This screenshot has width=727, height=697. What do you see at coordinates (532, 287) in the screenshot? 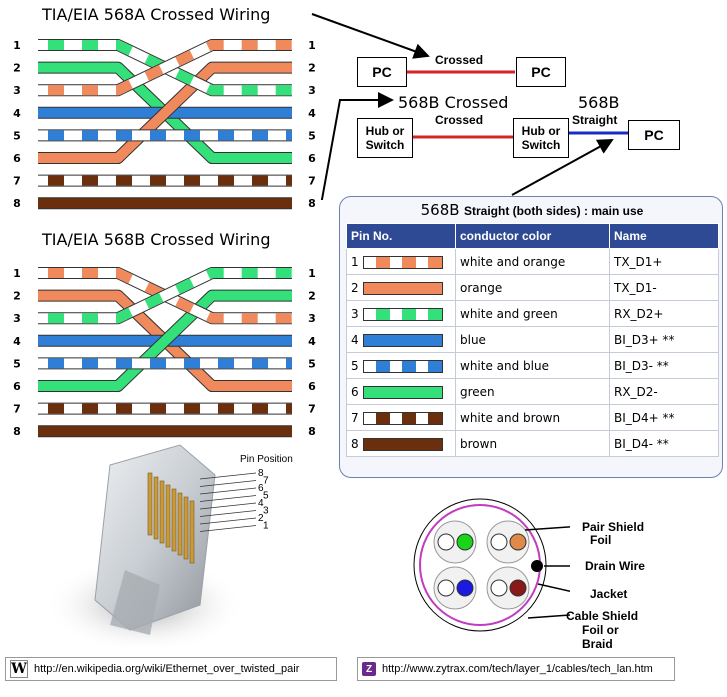
I see `conductor-color-cell: orange` at bounding box center [532, 287].